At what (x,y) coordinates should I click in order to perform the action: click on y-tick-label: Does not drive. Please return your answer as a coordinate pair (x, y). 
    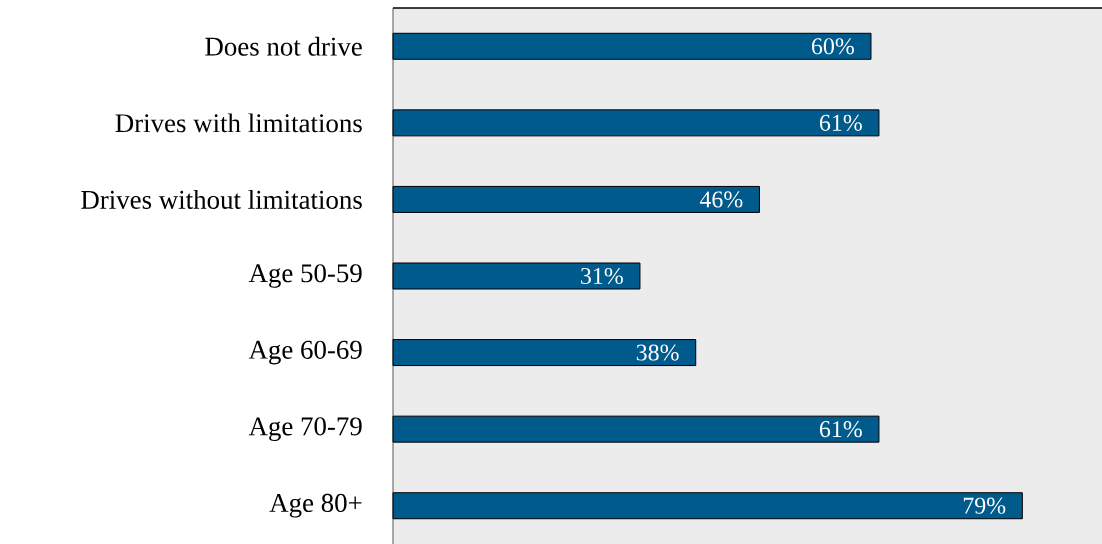
    Looking at the image, I should click on (283, 46).